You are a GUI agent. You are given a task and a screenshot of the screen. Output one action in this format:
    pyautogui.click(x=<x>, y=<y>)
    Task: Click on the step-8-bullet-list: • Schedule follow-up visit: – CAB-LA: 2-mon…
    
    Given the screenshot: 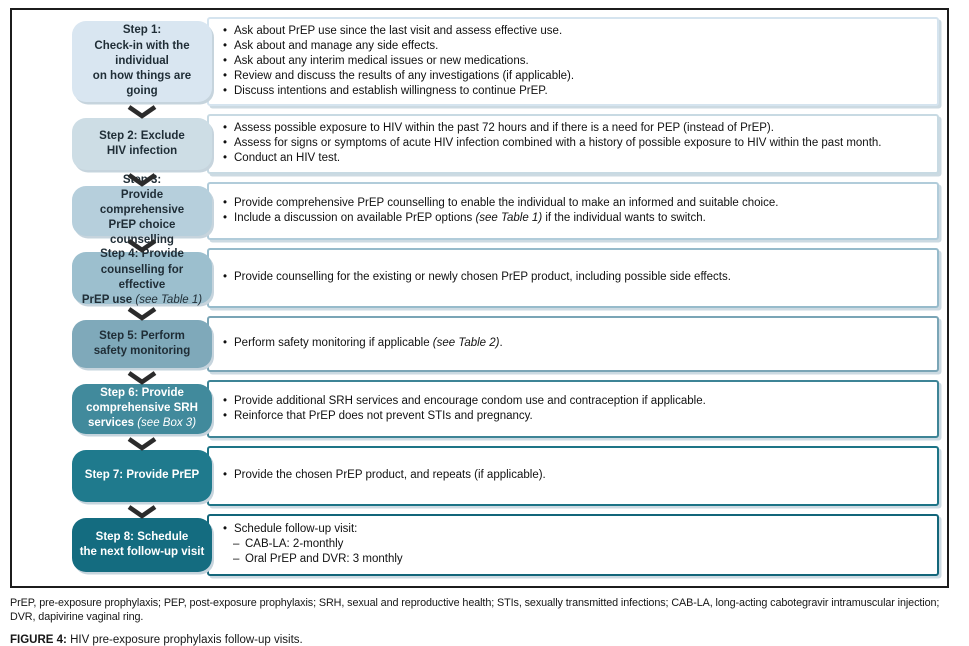 What is the action you would take?
    pyautogui.click(x=575, y=544)
    